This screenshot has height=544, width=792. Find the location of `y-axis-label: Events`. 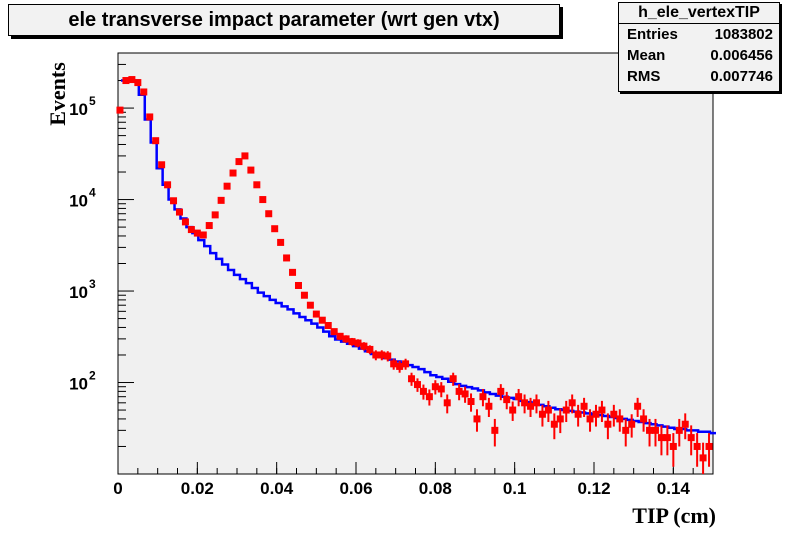

y-axis-label: Events is located at coordinates (57, 94).